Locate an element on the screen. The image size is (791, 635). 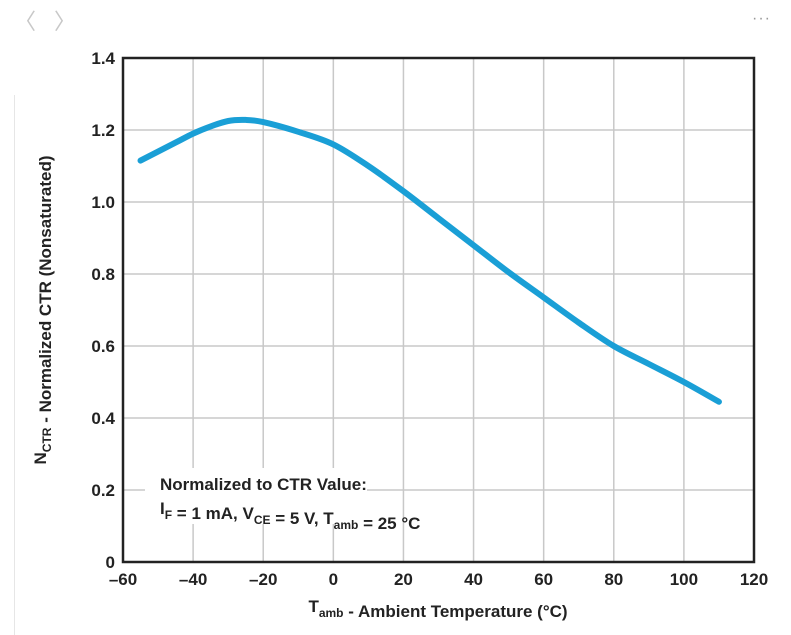
x-tick-label: 80 is located at coordinates (613, 579).